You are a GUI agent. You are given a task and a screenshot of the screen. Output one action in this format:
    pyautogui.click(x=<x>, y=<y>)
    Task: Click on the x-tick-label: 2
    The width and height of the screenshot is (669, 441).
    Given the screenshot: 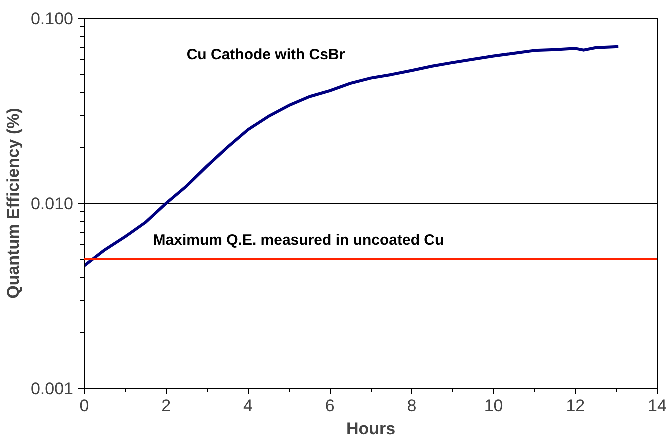 What is the action you would take?
    pyautogui.click(x=167, y=406)
    